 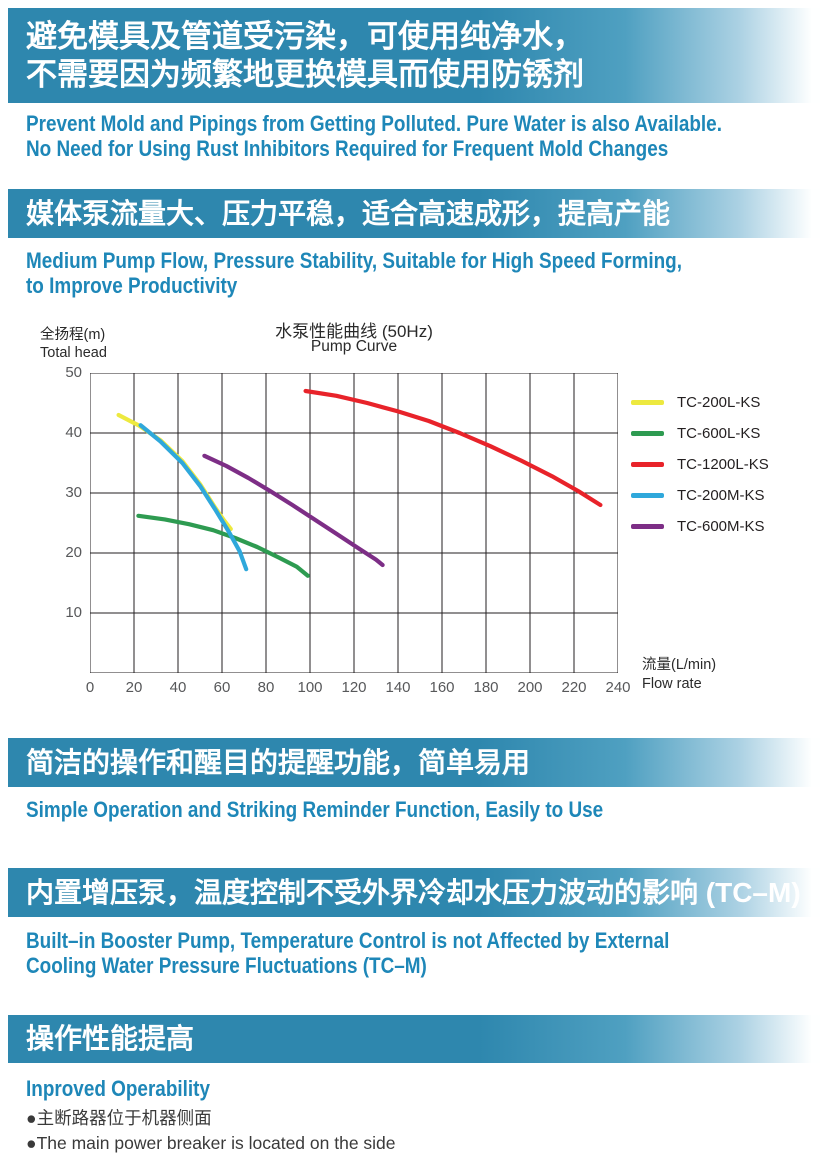 What do you see at coordinates (174, 472) in the screenshot?
I see `curve-TC-200L-KS` at bounding box center [174, 472].